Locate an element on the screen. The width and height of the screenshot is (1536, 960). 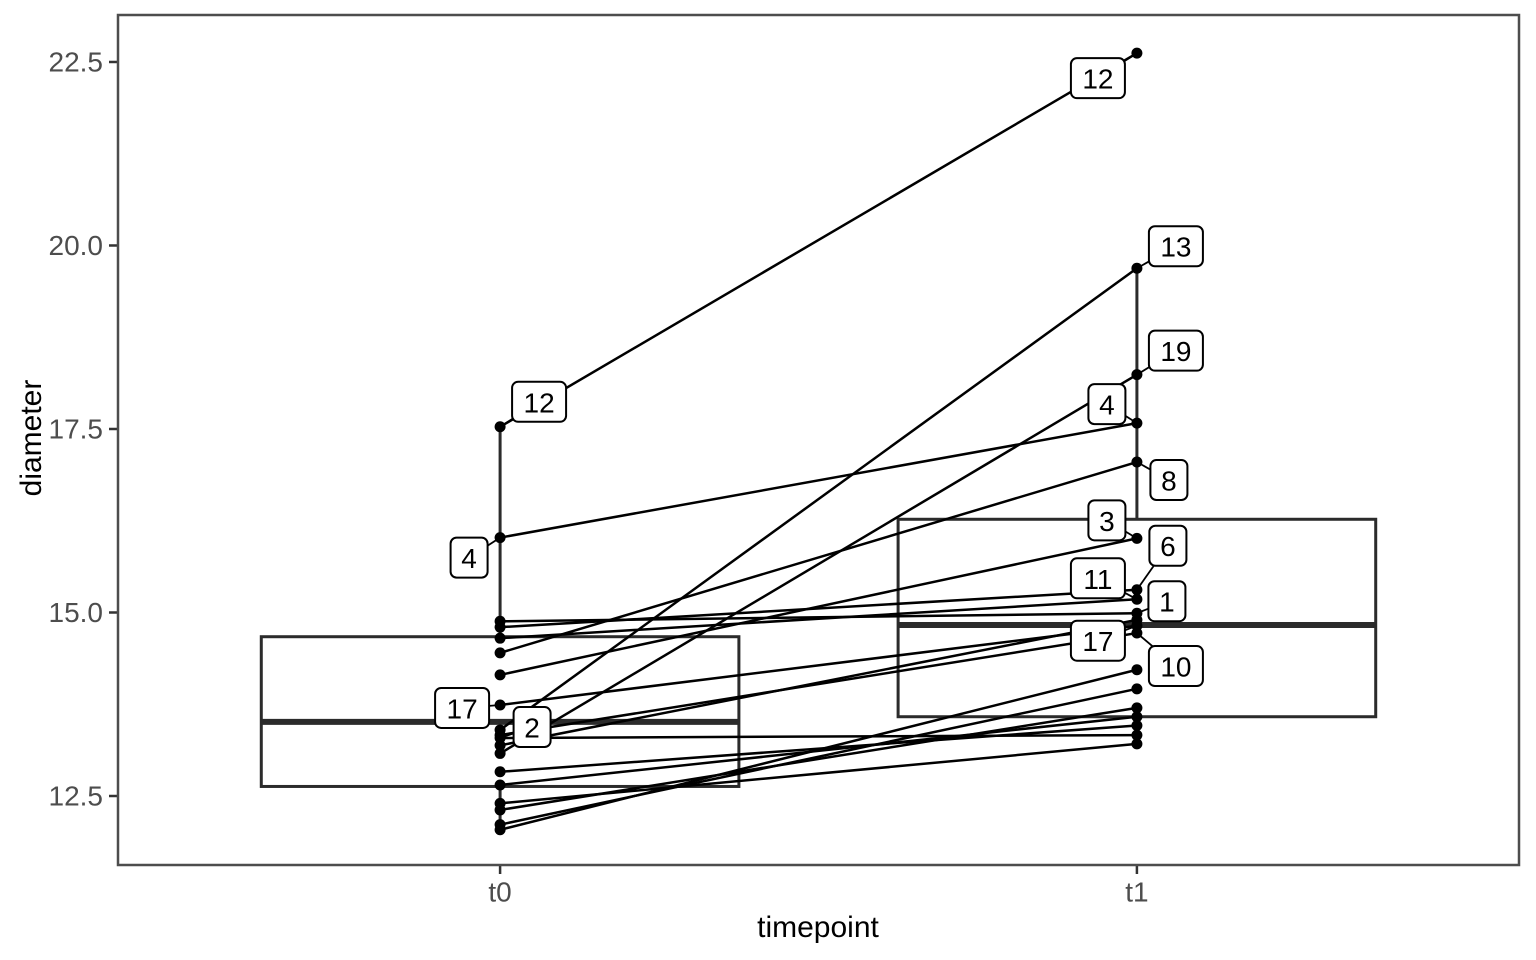
y-tick-label: 20.0 is located at coordinates (76, 245).